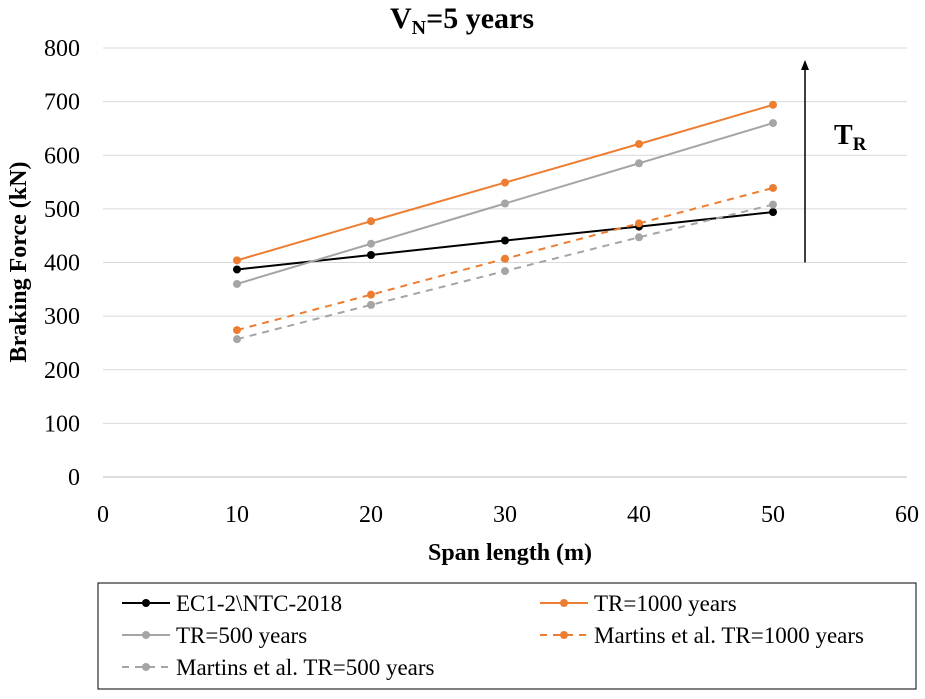 The height and width of the screenshot is (699, 925). Describe the element at coordinates (505, 515) in the screenshot. I see `x-tick-label: 30` at that location.